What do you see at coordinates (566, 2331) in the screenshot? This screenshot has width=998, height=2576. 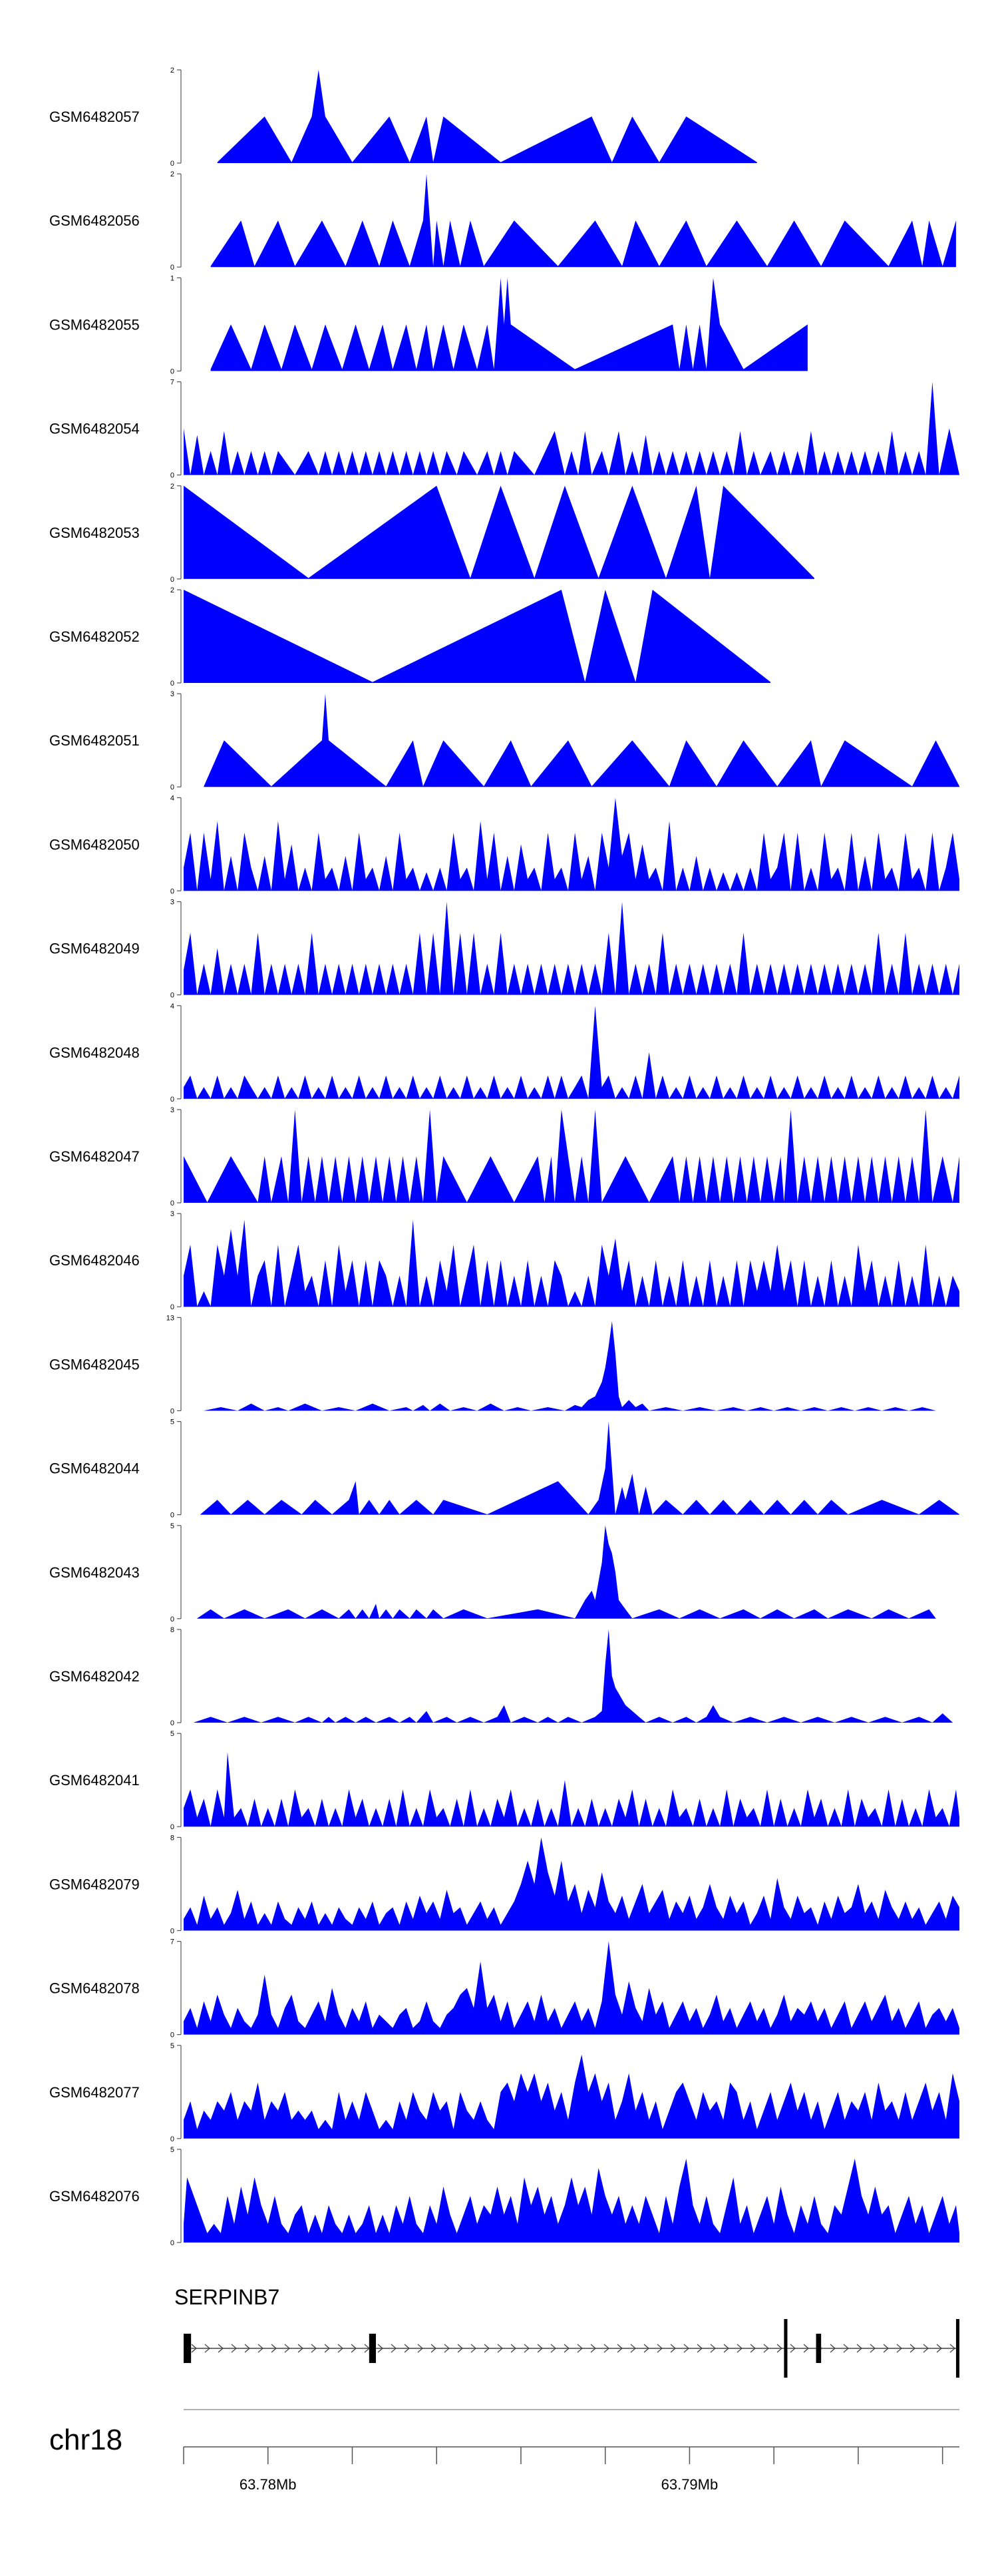 I see `gene-track: SERPINB7` at bounding box center [566, 2331].